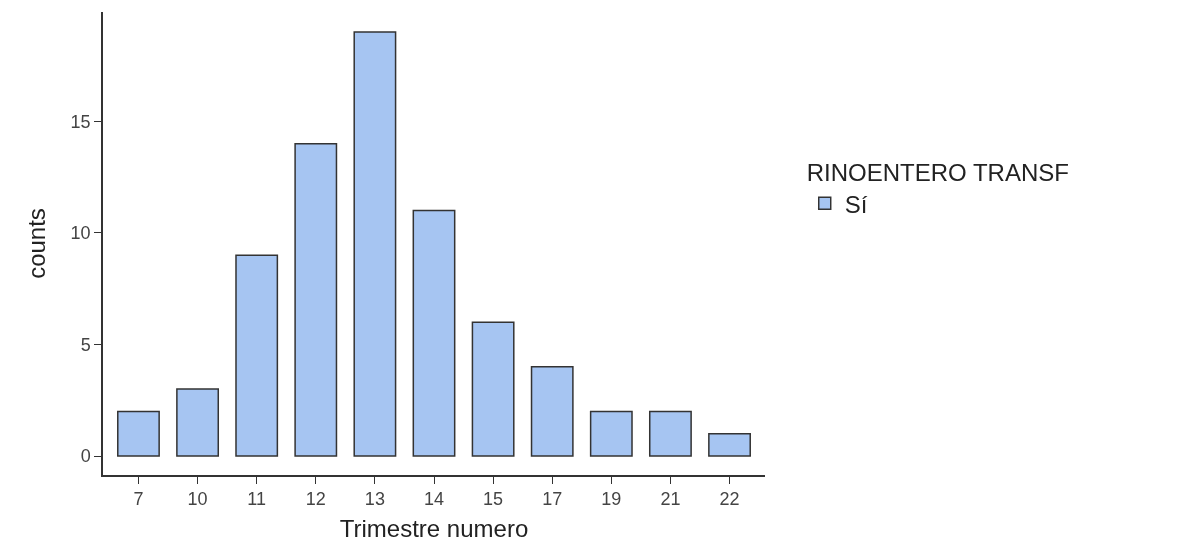 Image resolution: width=1190 pixels, height=555 pixels. I want to click on y-tick-label: 10, so click(80, 233).